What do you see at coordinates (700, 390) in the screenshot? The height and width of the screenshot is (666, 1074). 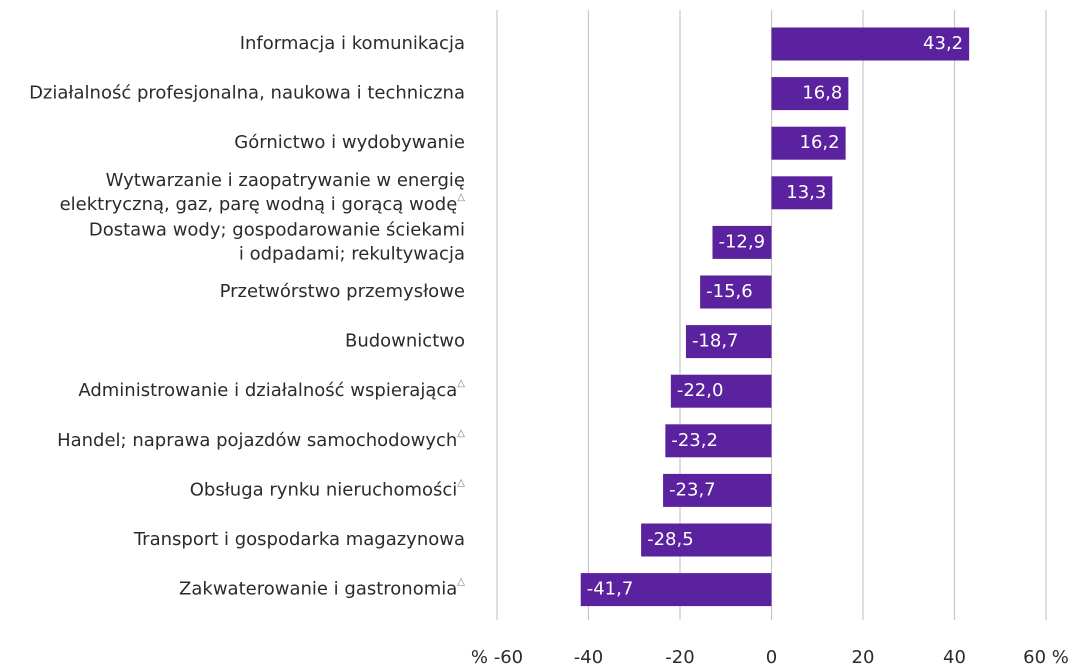 I see `value-label: -22,0` at bounding box center [700, 390].